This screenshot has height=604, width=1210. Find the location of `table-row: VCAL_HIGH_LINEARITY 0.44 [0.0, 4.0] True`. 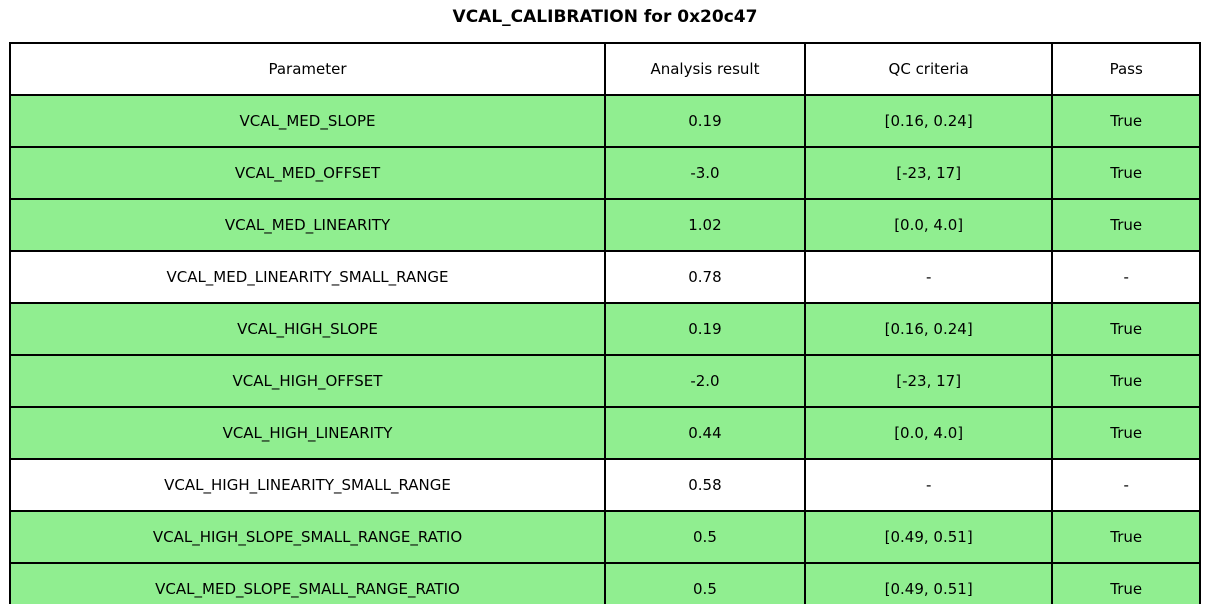

table-row: VCAL_HIGH_LINEARITY 0.44 [0.0, 4.0] True is located at coordinates (605, 433).